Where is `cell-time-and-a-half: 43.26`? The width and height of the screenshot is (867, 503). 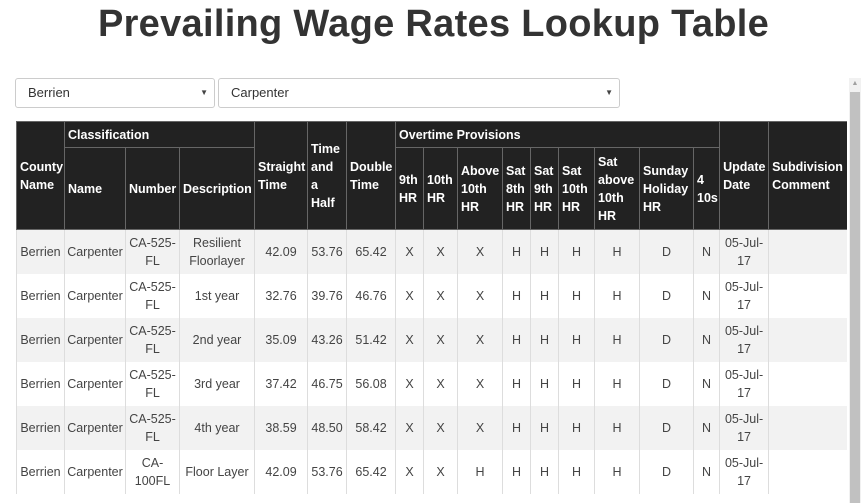 cell-time-and-a-half: 43.26 is located at coordinates (327, 340).